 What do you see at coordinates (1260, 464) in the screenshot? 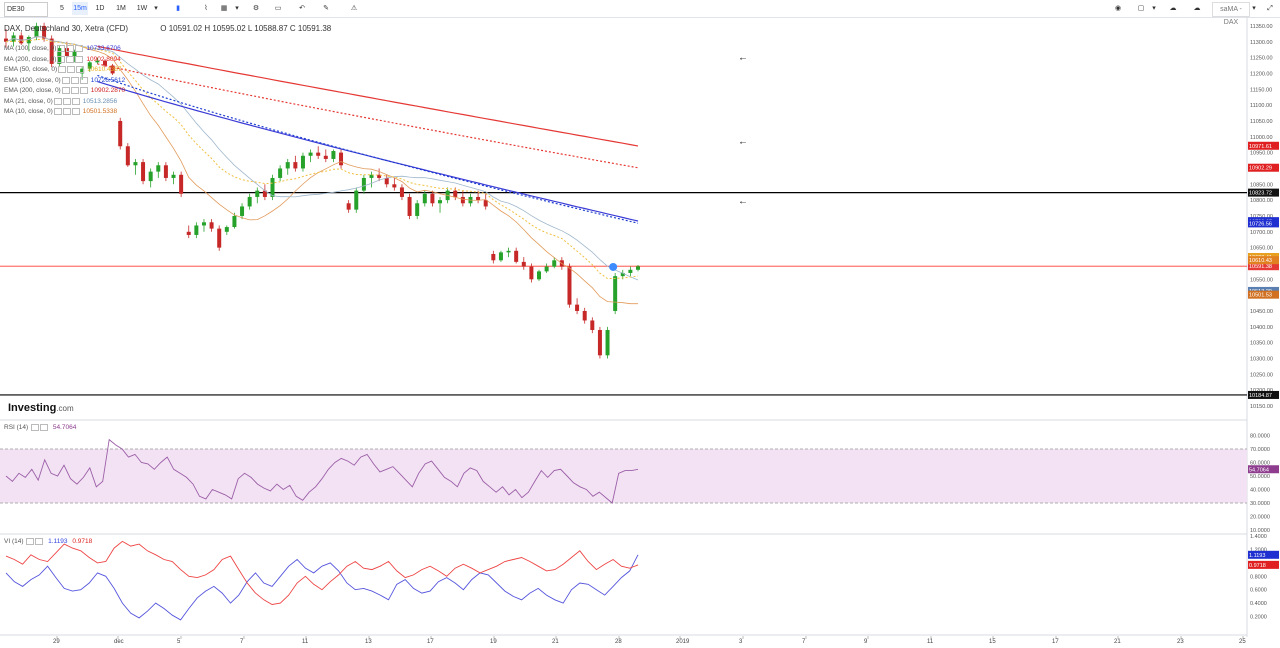
I see `rsi-y-tick-label: 60.0000` at bounding box center [1260, 464].